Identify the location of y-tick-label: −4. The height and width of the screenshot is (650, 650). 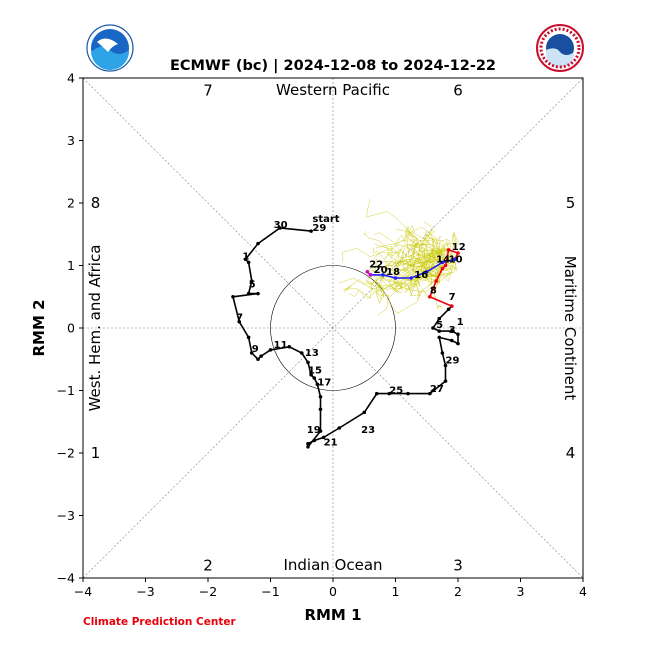
(66, 578).